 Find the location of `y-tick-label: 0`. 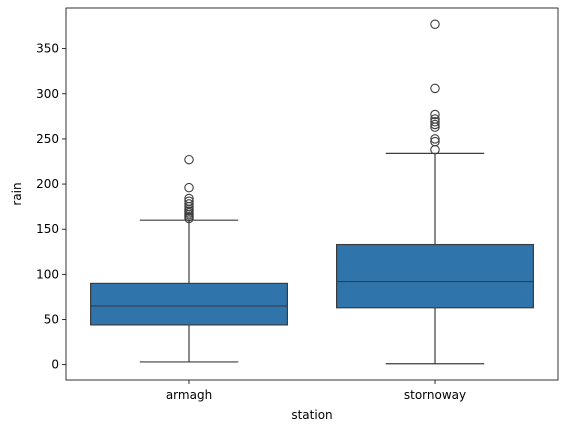

y-tick-label: 0 is located at coordinates (55, 365).